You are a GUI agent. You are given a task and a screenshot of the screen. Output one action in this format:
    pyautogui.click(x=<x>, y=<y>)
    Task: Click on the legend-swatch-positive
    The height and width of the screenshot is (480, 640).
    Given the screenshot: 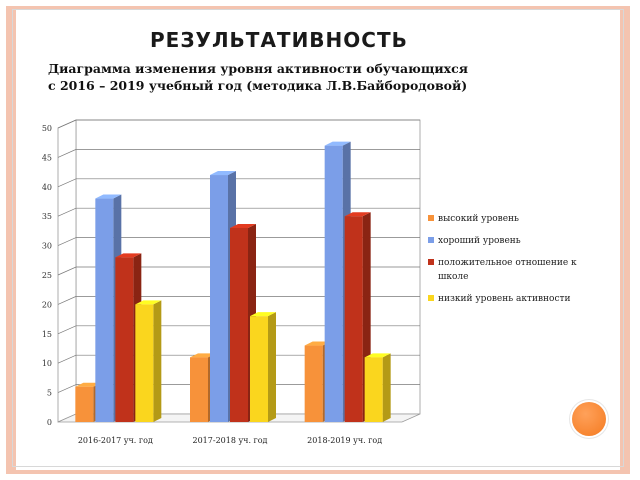 What is the action you would take?
    pyautogui.click(x=431, y=262)
    